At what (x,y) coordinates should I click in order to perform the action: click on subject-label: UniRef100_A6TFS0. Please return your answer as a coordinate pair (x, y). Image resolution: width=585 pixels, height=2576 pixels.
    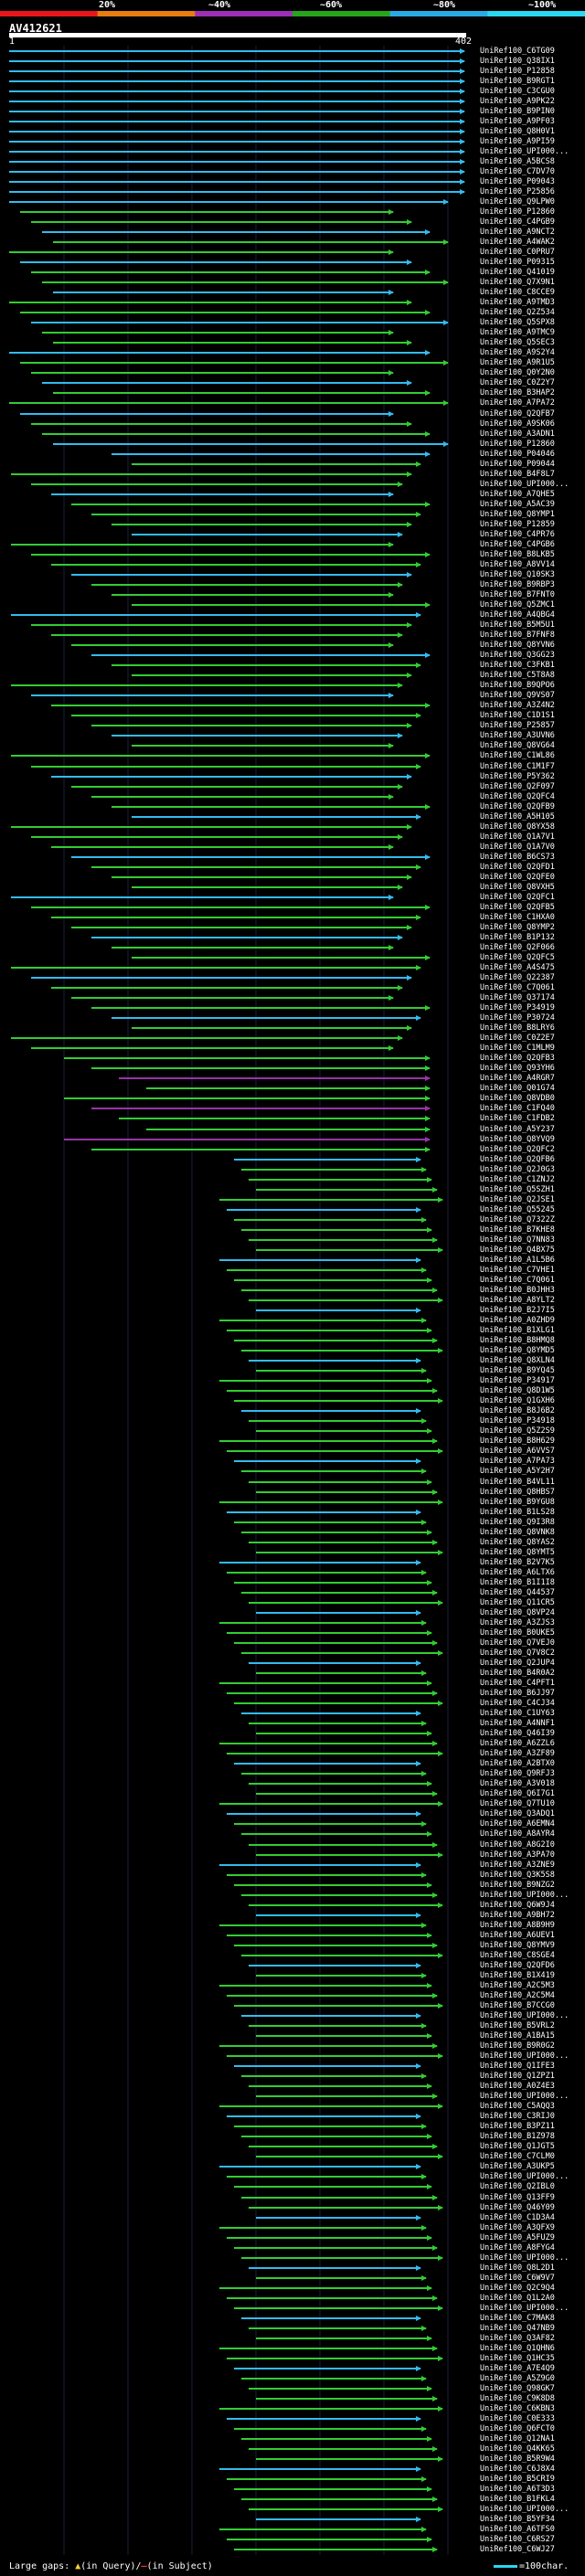
    Looking at the image, I should click on (517, 2529).